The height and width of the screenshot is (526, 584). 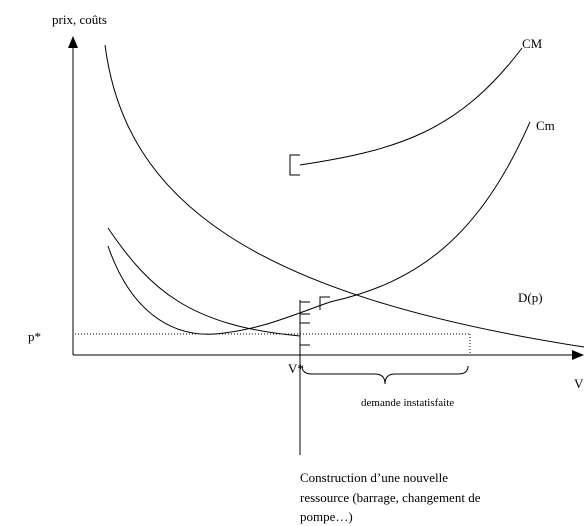 What do you see at coordinates (530, 297) in the screenshot?
I see `demand-label: D(p)` at bounding box center [530, 297].